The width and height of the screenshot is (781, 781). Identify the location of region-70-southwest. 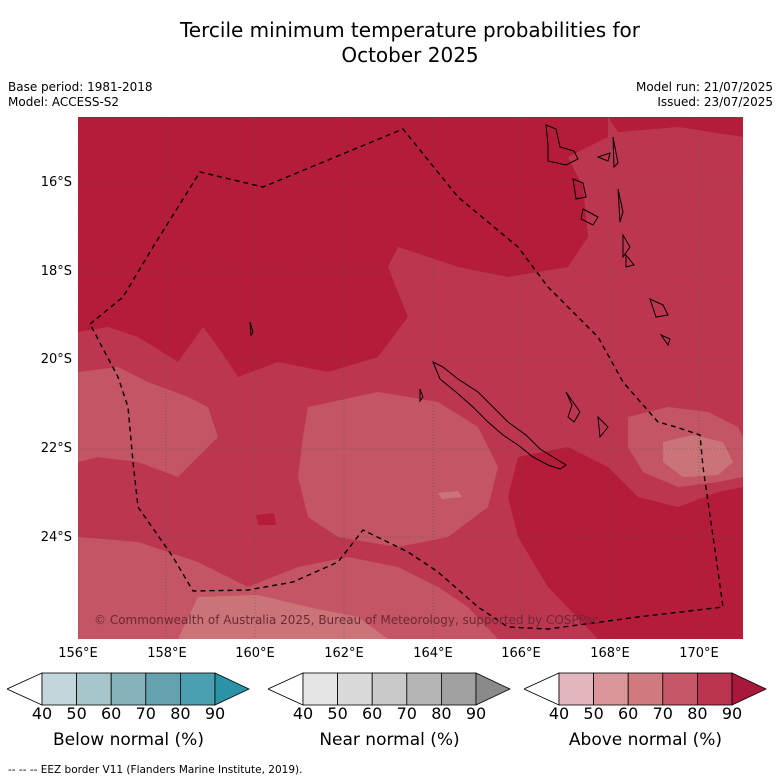
(148, 422).